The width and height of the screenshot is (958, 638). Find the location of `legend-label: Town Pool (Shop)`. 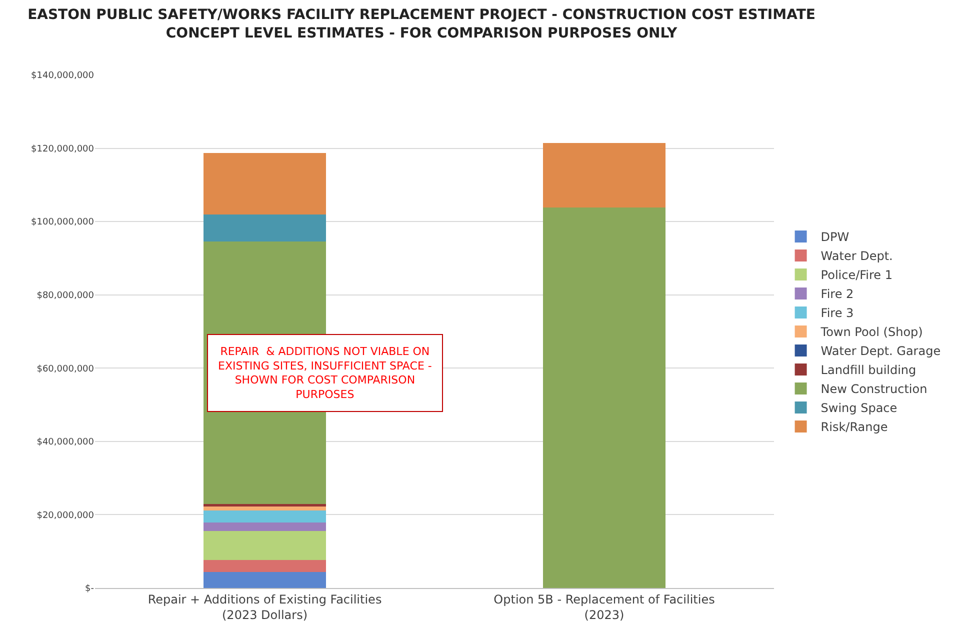

legend-label: Town Pool (Shop) is located at coordinates (871, 332).